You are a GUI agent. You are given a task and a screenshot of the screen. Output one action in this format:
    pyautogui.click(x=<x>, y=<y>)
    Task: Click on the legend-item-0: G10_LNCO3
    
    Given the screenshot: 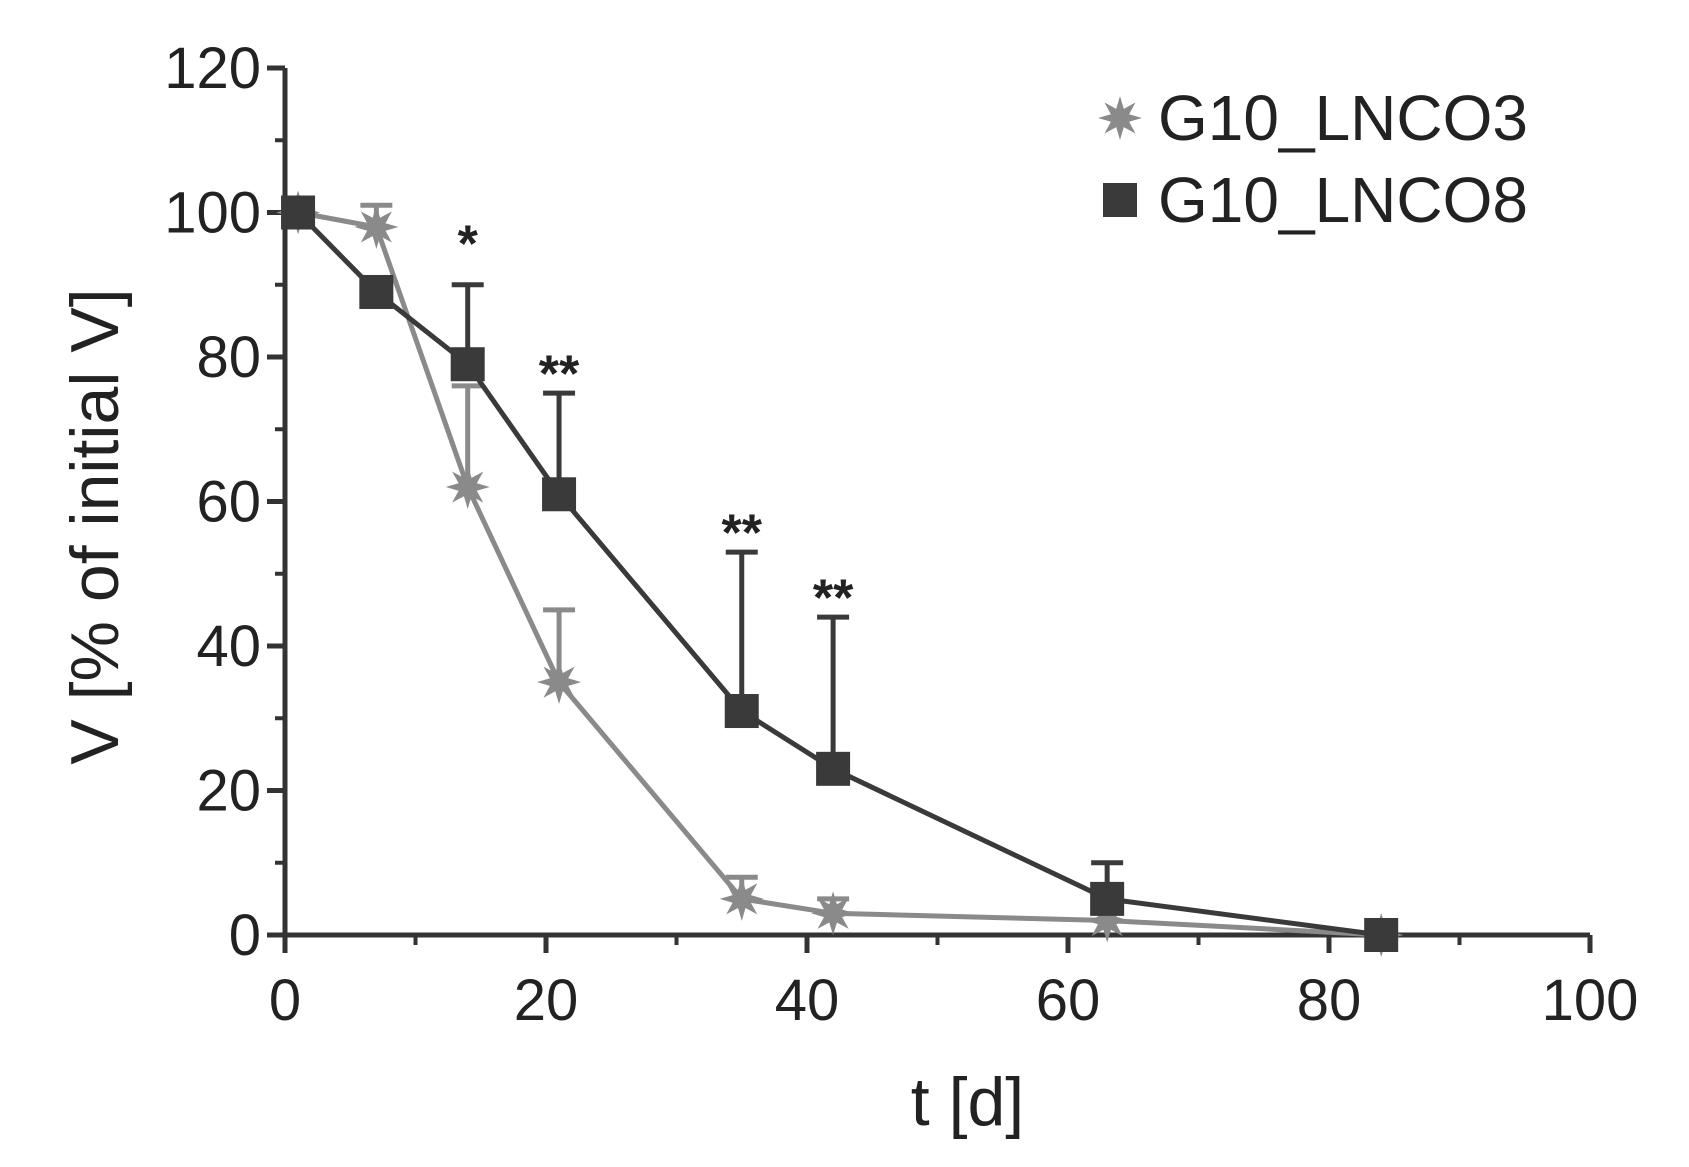 What is the action you would take?
    pyautogui.click(x=1313, y=118)
    